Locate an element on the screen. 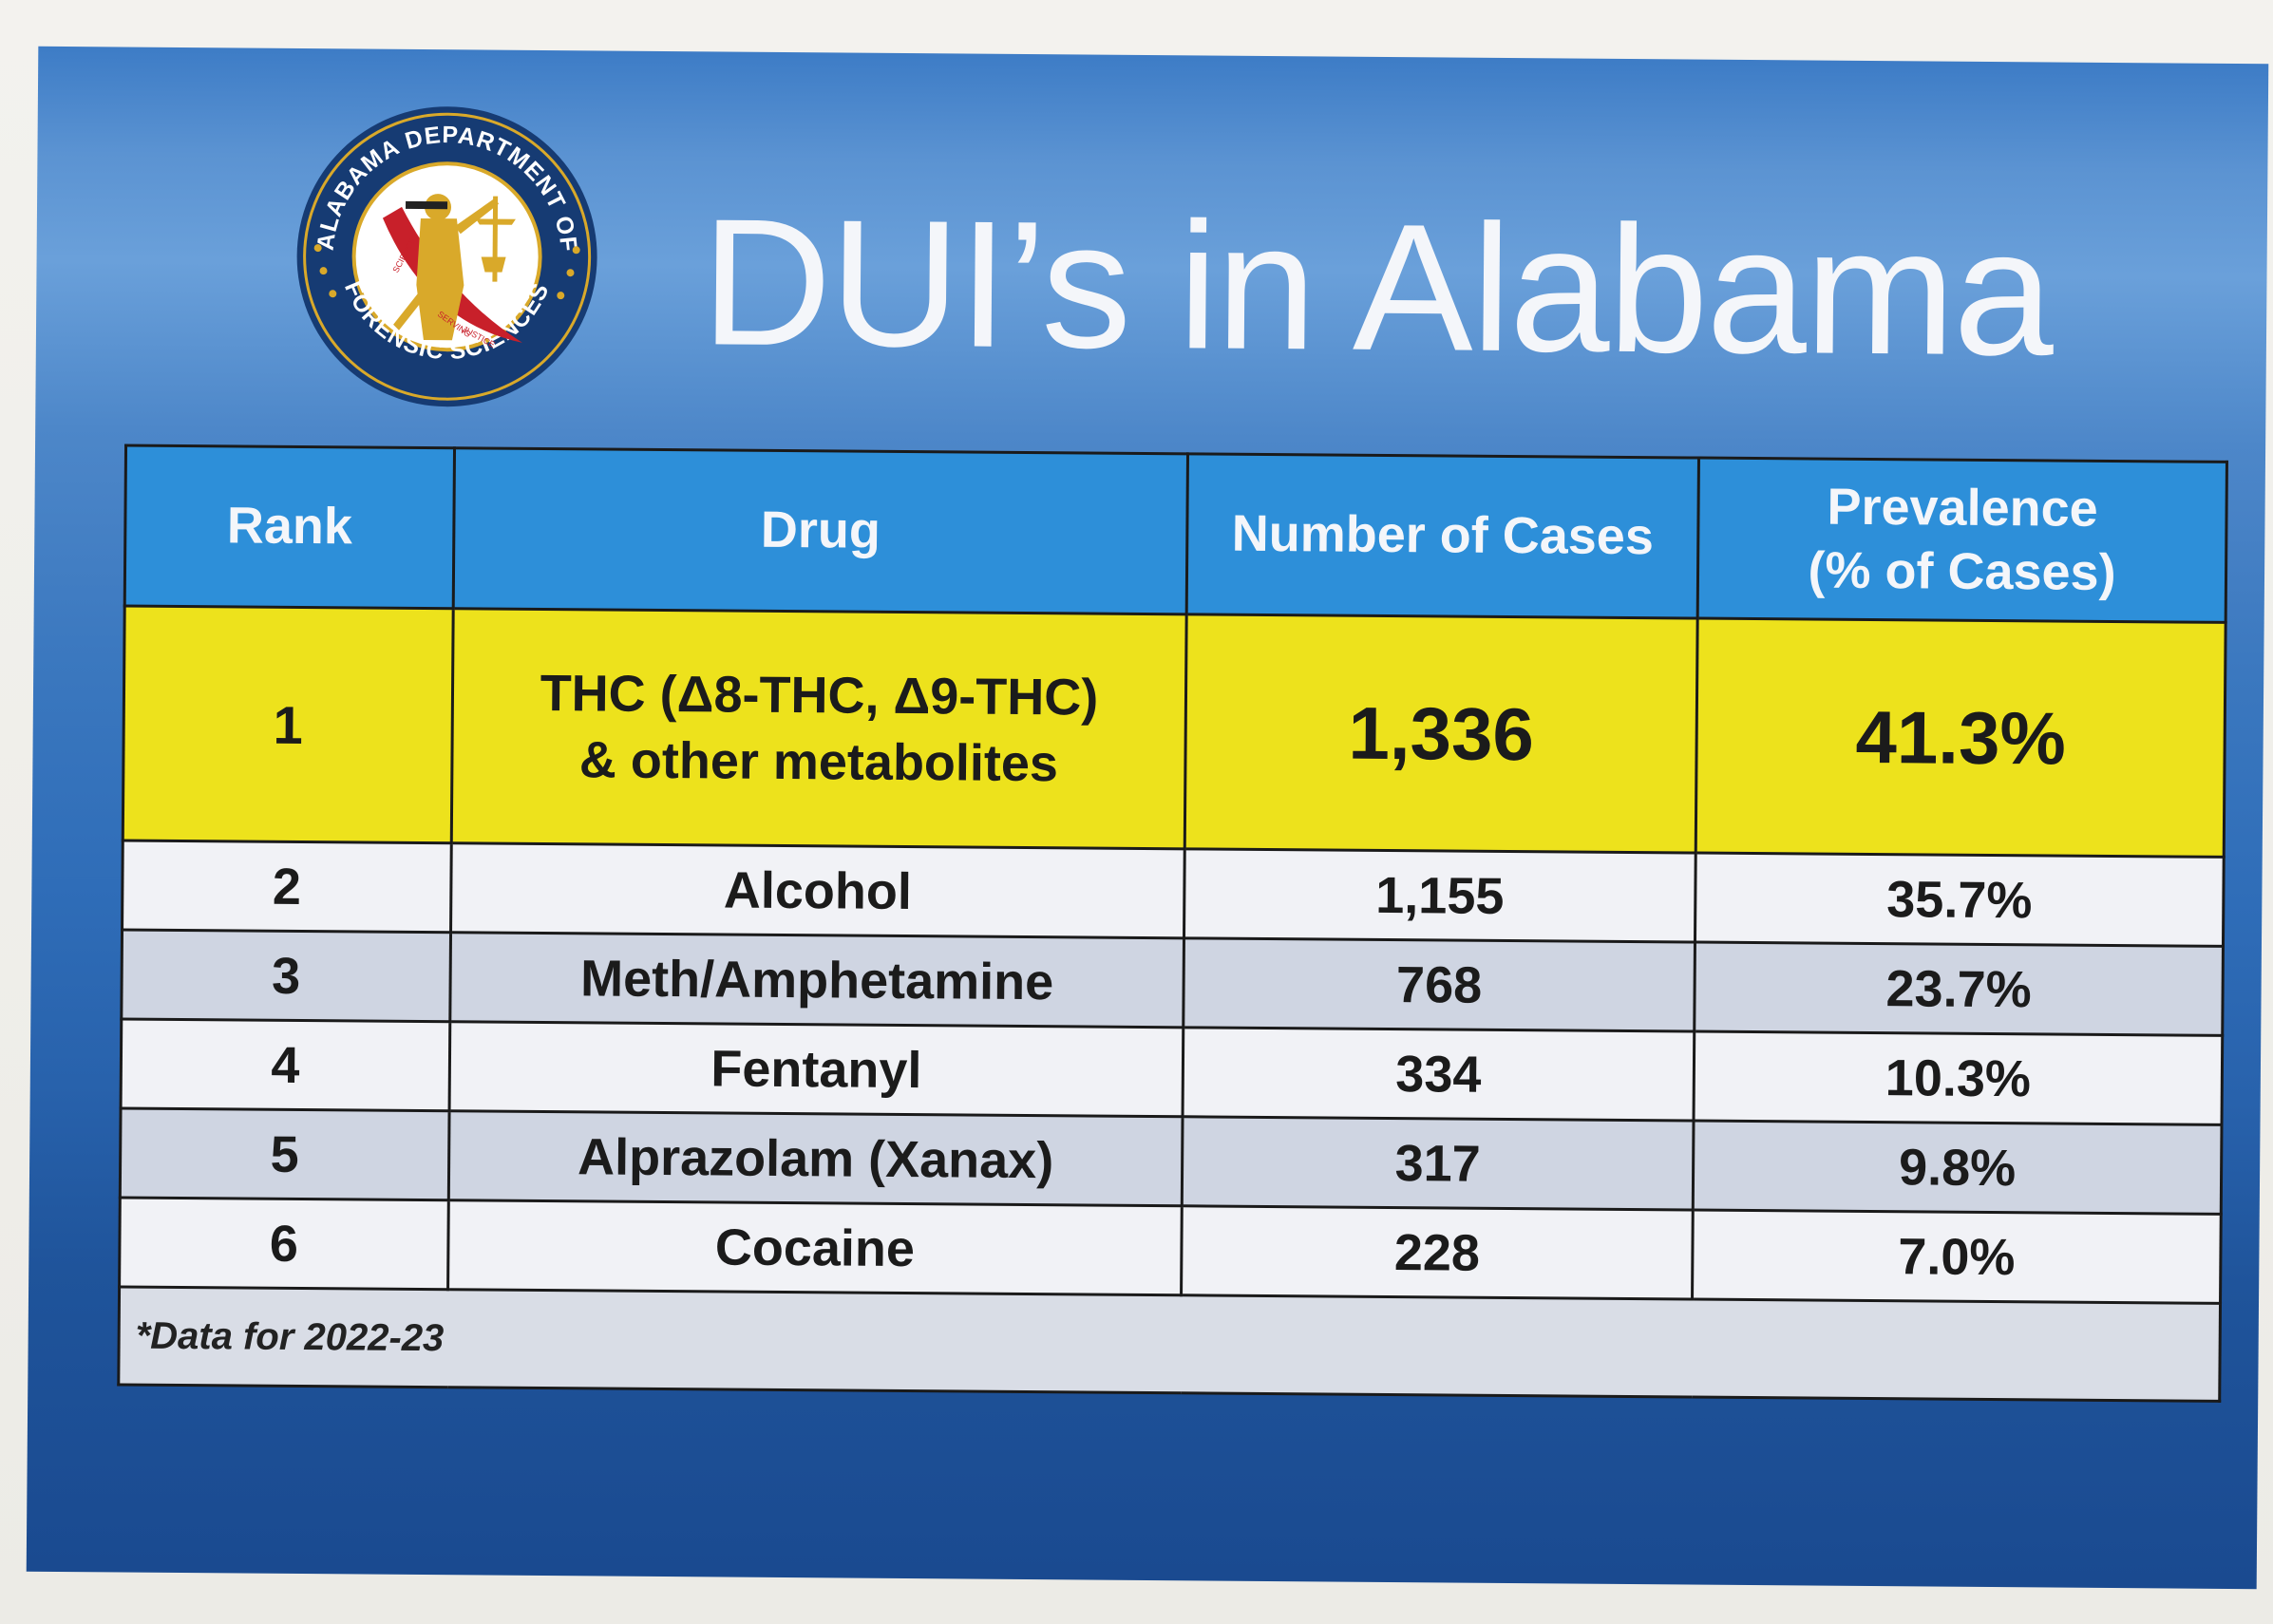  cell-prevalence: 35.7% is located at coordinates (1960, 900).